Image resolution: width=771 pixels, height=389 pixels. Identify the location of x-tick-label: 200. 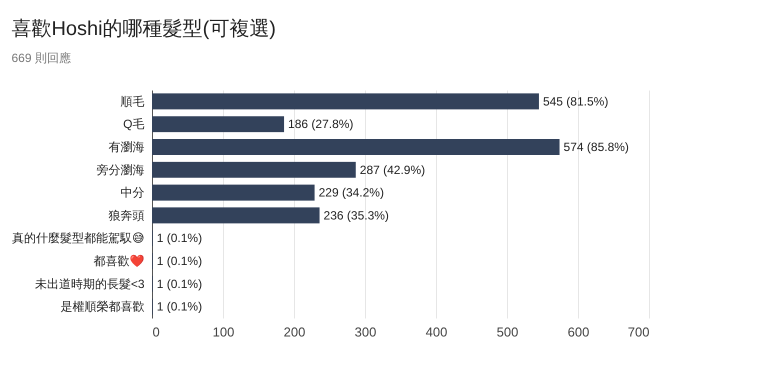
(295, 332).